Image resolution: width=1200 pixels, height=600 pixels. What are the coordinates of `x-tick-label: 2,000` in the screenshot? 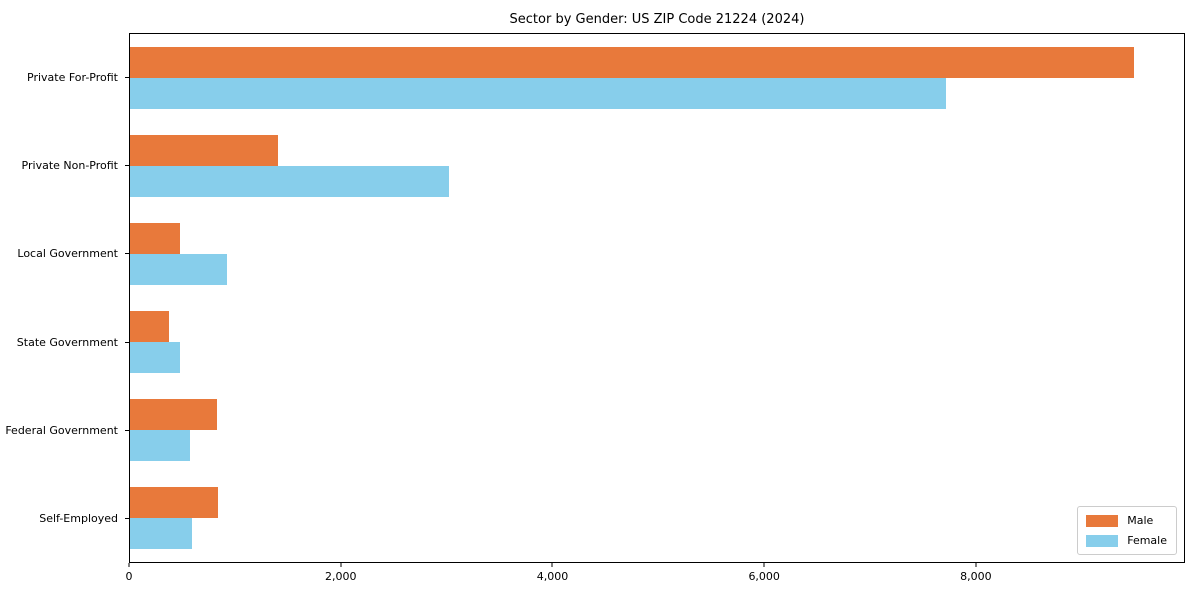 It's located at (340, 576).